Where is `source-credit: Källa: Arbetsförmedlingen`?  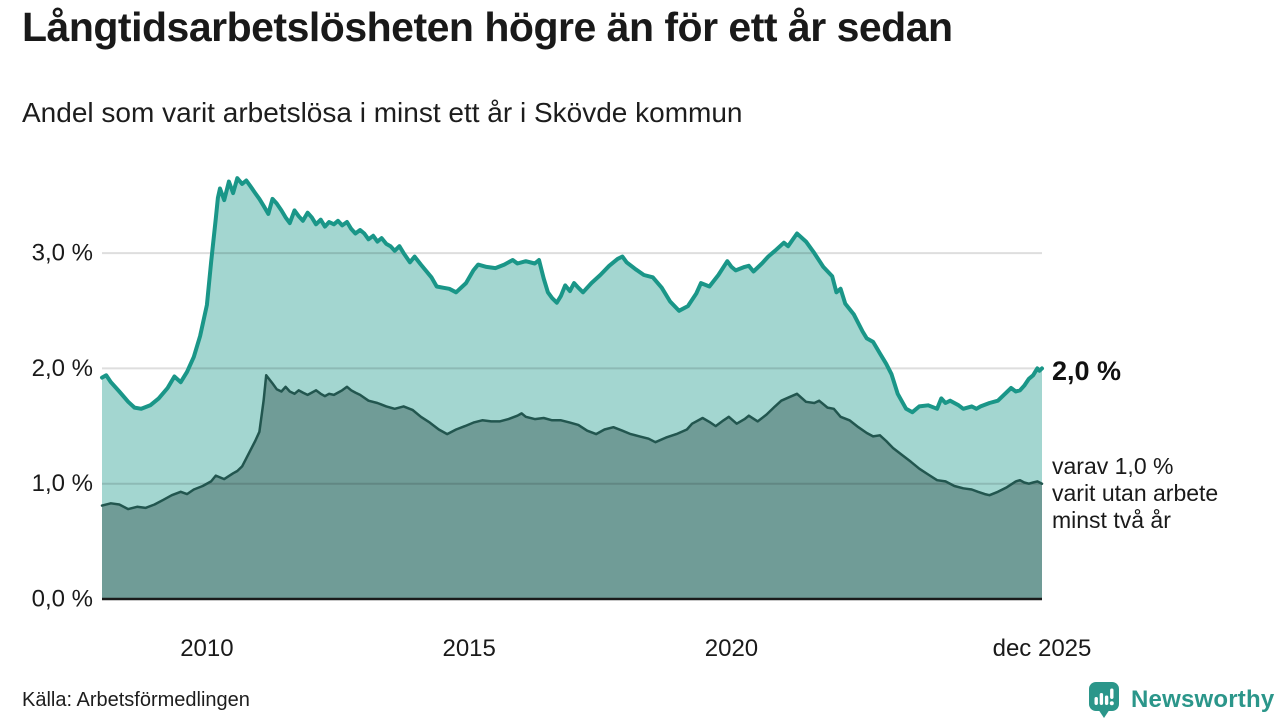 source-credit: Källa: Arbetsförmedlingen is located at coordinates (136, 700).